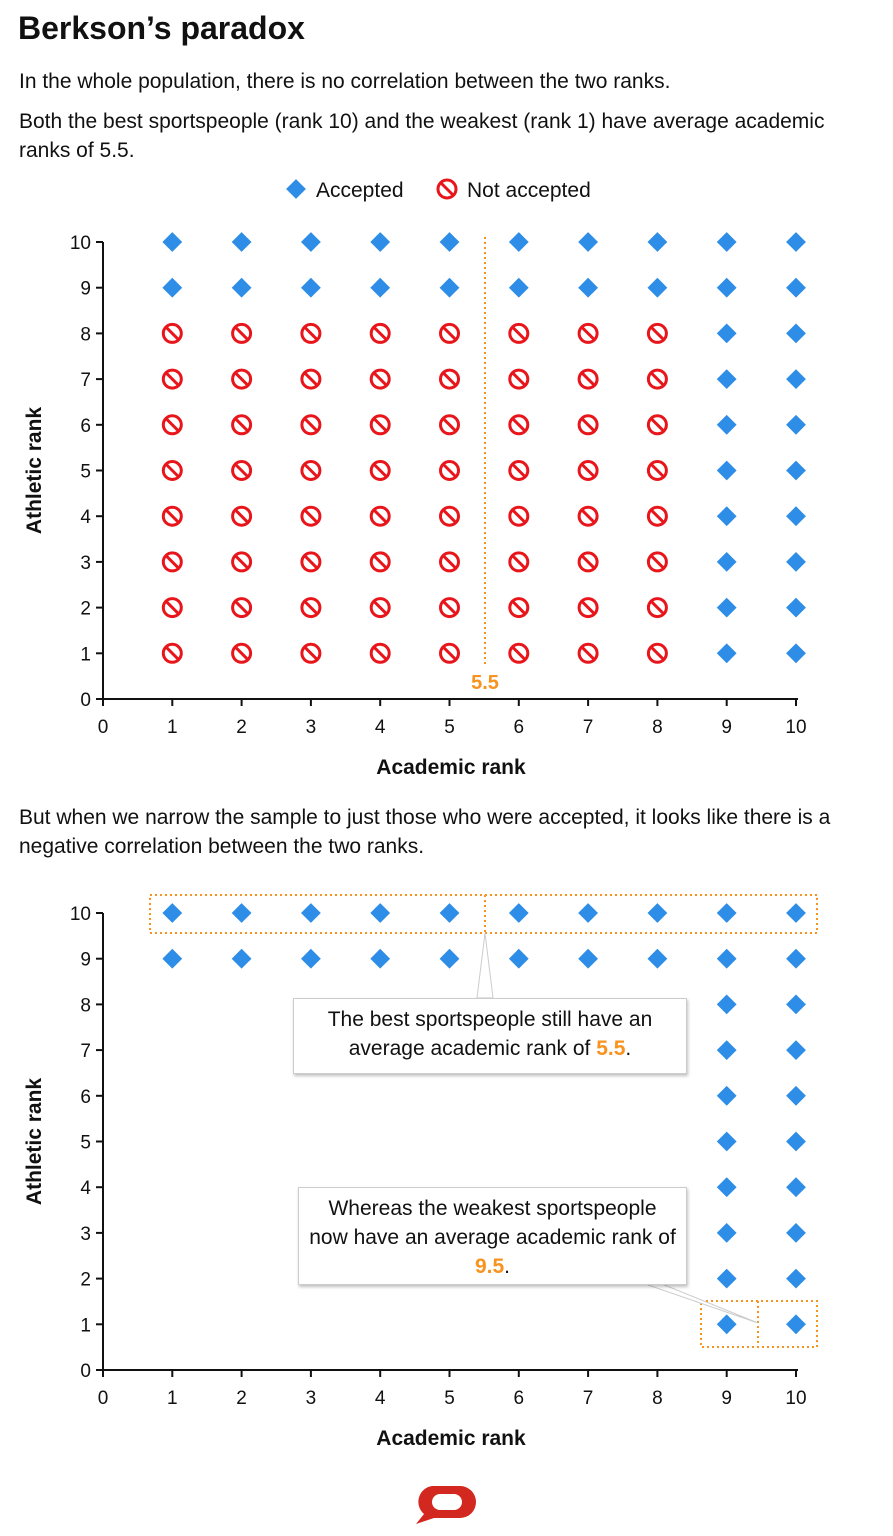  I want to click on page-title: Berkson’s paradox, so click(161, 28).